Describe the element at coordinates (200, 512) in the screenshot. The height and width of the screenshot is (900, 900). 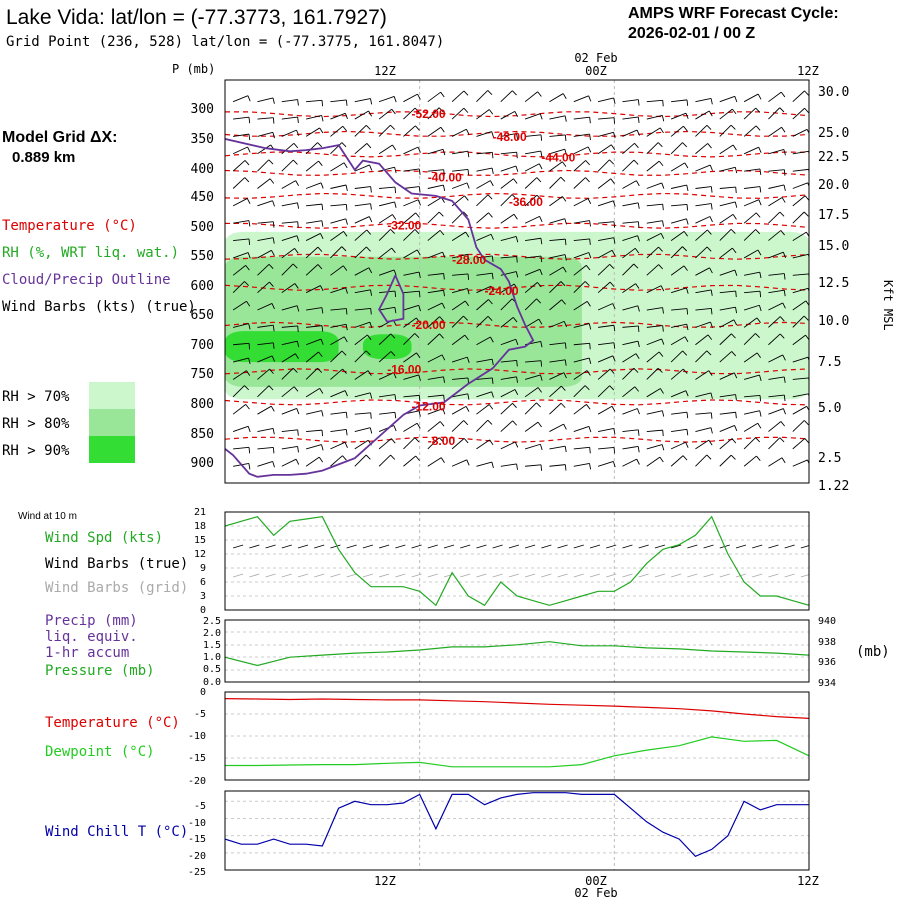
I see `wind-tick: 21` at that location.